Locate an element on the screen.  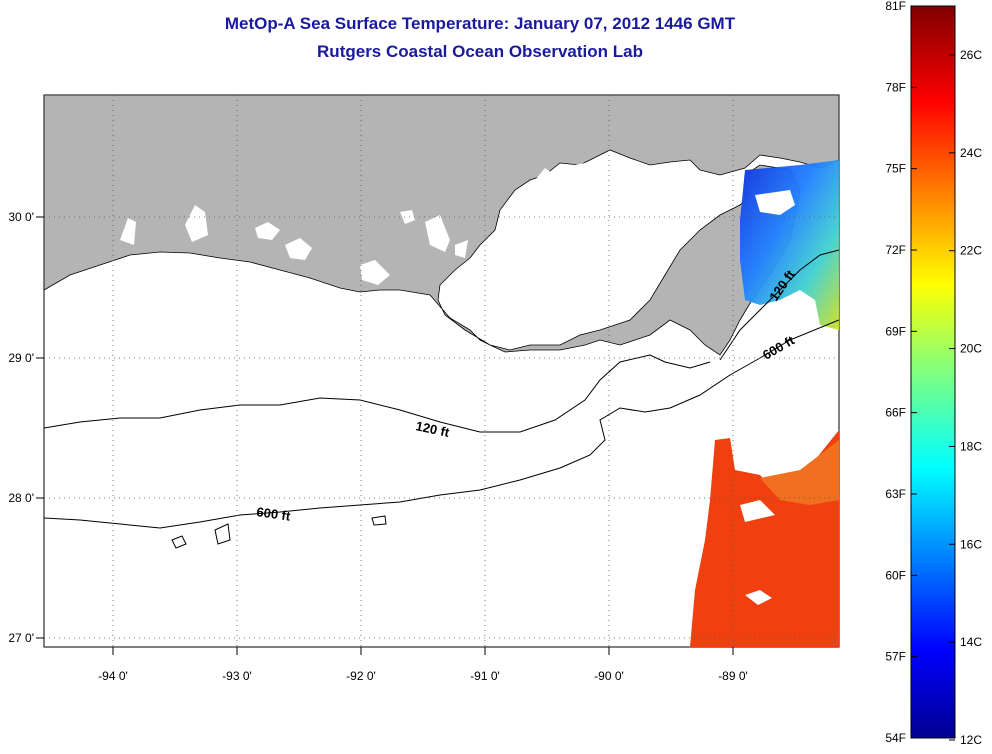
lon-label: -94 0' is located at coordinates (113, 676).